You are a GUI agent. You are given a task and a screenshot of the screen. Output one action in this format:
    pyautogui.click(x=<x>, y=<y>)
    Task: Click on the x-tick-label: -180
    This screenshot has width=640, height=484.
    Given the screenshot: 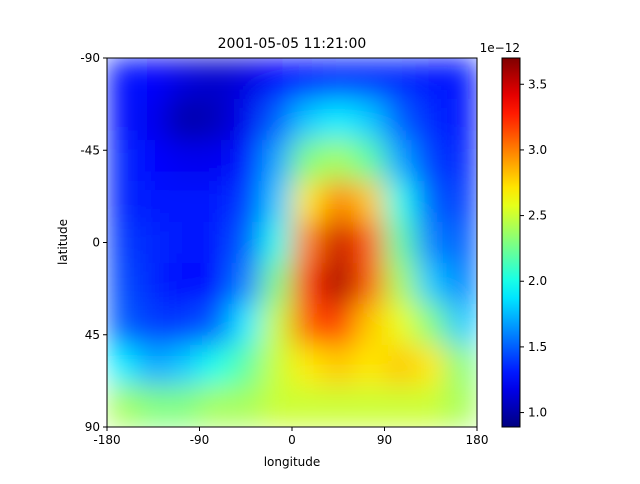 What is the action you would take?
    pyautogui.click(x=106, y=440)
    